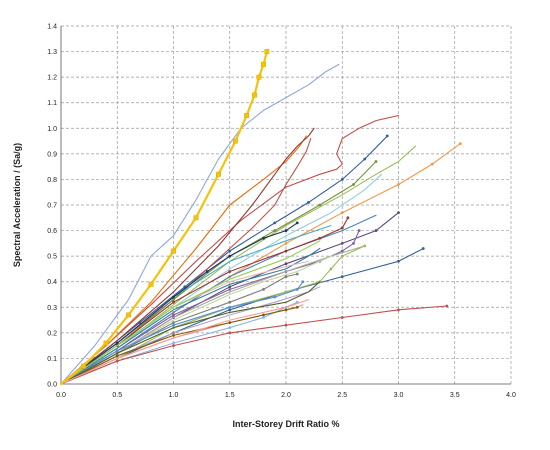 Image resolution: width=550 pixels, height=450 pixels. Describe the element at coordinates (52, 154) in the screenshot. I see `y-tick-label: 0.9` at that location.